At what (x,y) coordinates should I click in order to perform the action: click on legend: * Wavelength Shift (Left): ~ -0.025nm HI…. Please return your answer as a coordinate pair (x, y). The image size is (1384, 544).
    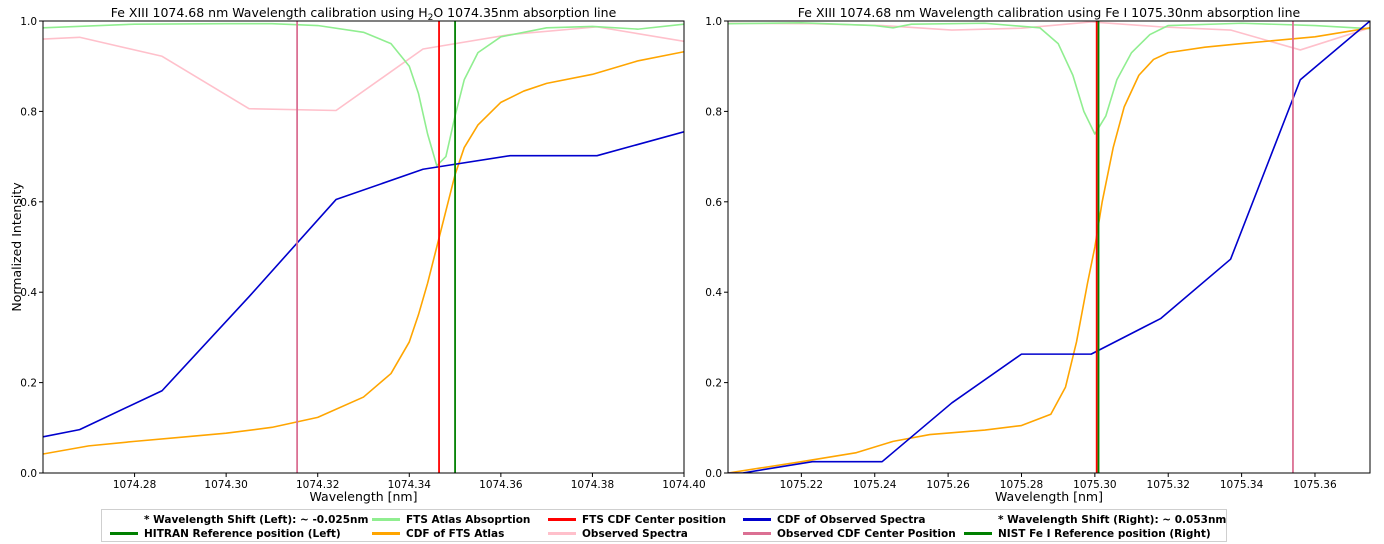
    Looking at the image, I should click on (664, 525).